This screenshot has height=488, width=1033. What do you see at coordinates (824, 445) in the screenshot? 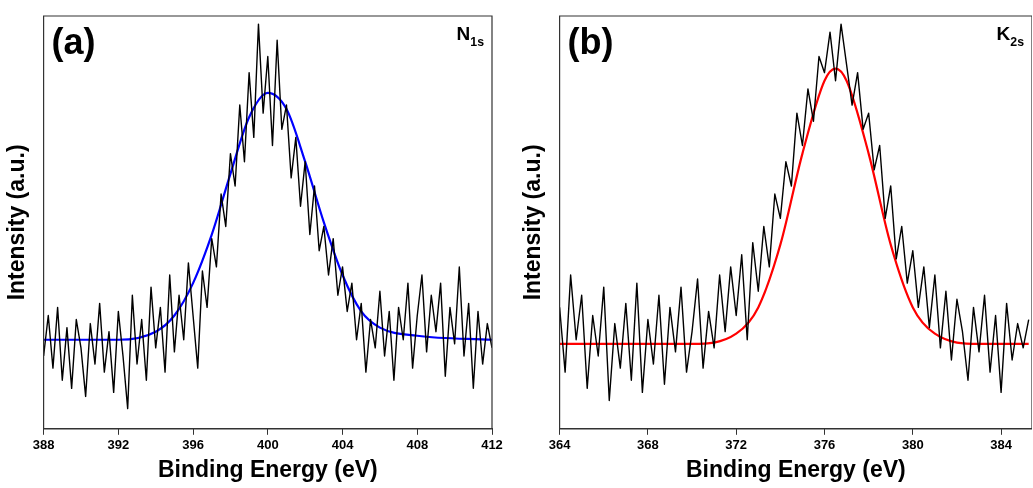
I see `x-tick-label: 376` at bounding box center [824, 445].